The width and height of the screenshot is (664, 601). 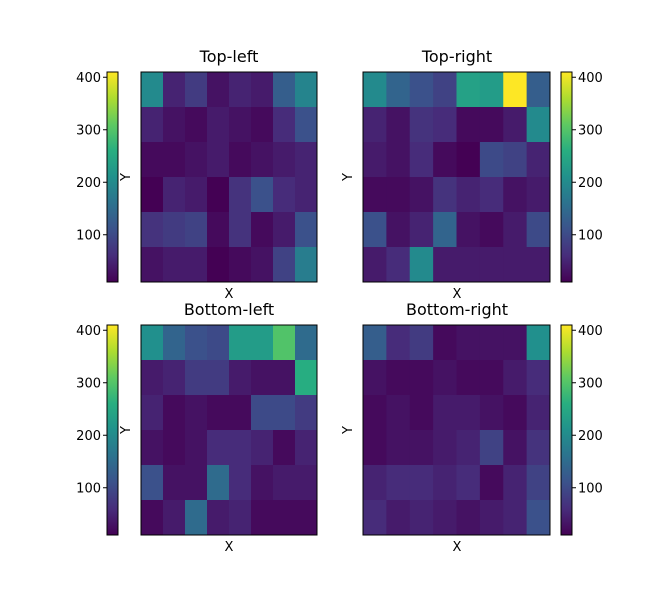 I want to click on panel-title: Top-right, so click(x=456, y=56).